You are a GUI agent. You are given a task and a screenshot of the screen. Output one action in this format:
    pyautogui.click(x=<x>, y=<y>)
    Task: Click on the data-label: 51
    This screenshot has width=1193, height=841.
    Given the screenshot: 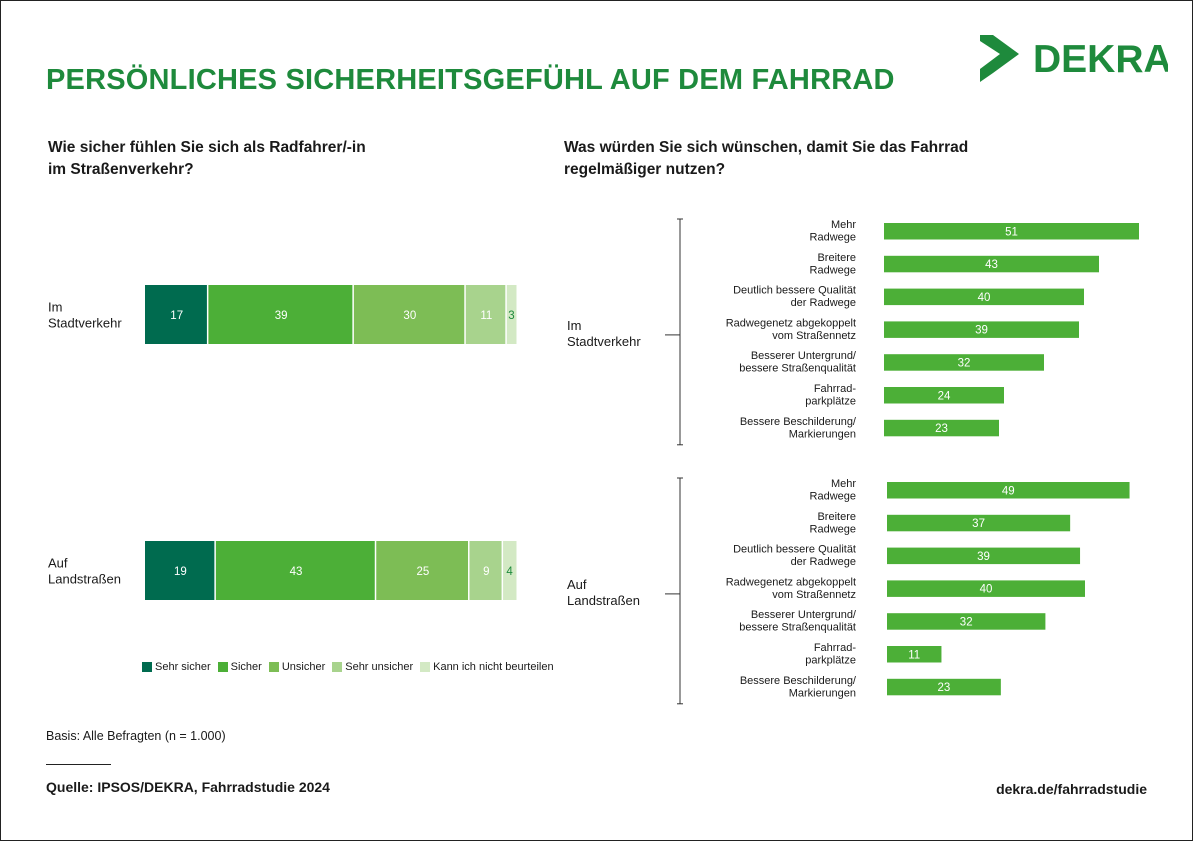 What is the action you would take?
    pyautogui.click(x=1011, y=232)
    